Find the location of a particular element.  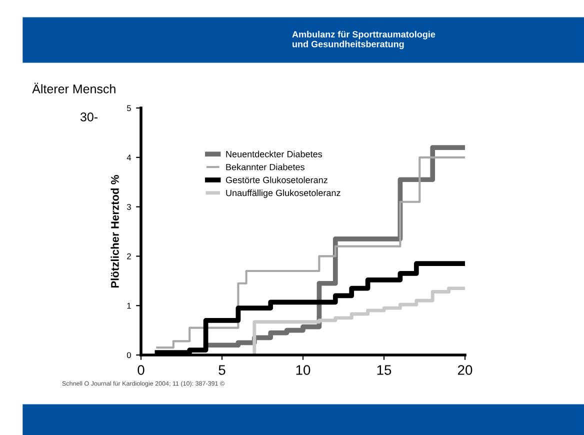

x-tick-label: 20 is located at coordinates (465, 370).